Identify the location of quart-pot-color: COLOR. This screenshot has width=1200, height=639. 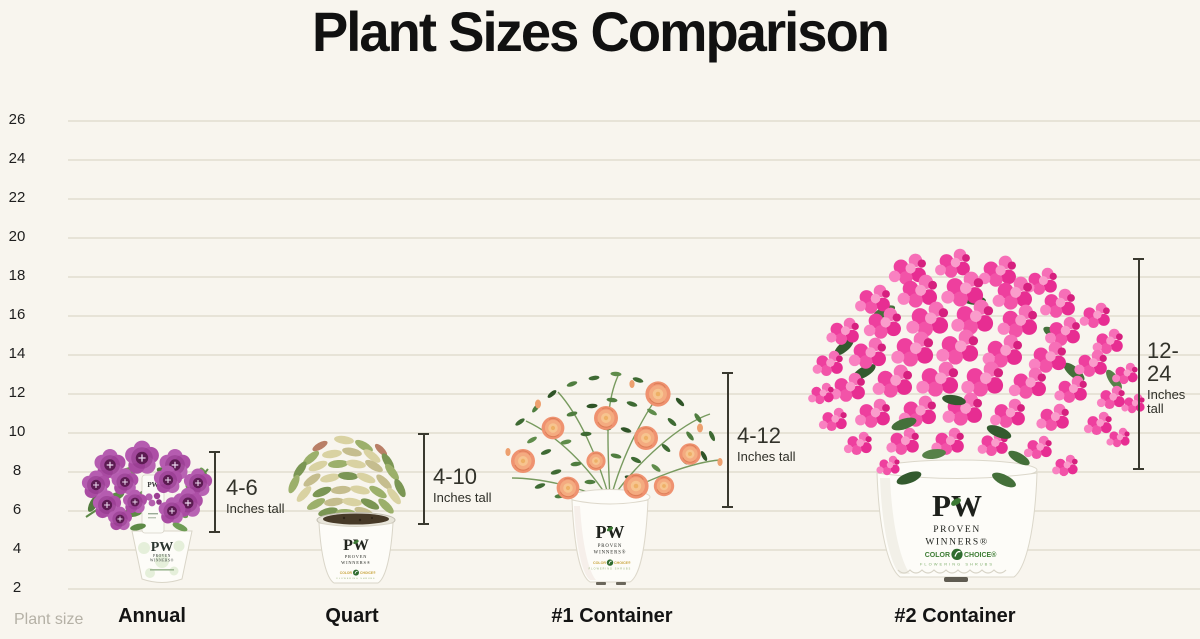
(346, 573).